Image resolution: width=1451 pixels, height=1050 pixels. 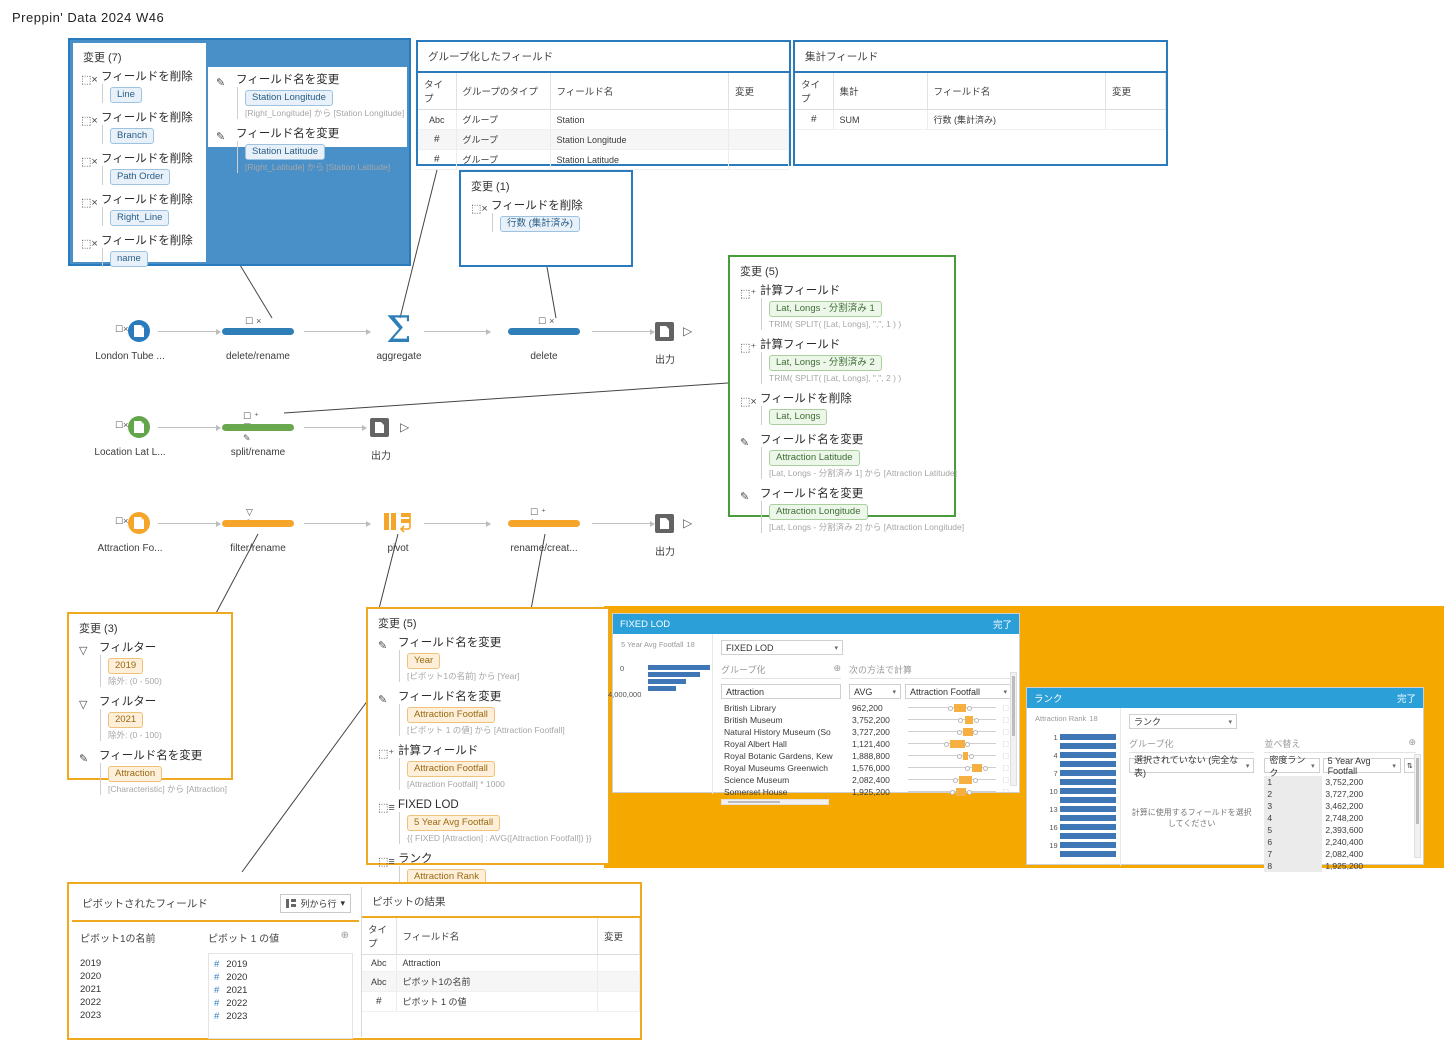 What do you see at coordinates (1340, 854) in the screenshot?
I see `table-row: 7 2,082,400` at bounding box center [1340, 854].